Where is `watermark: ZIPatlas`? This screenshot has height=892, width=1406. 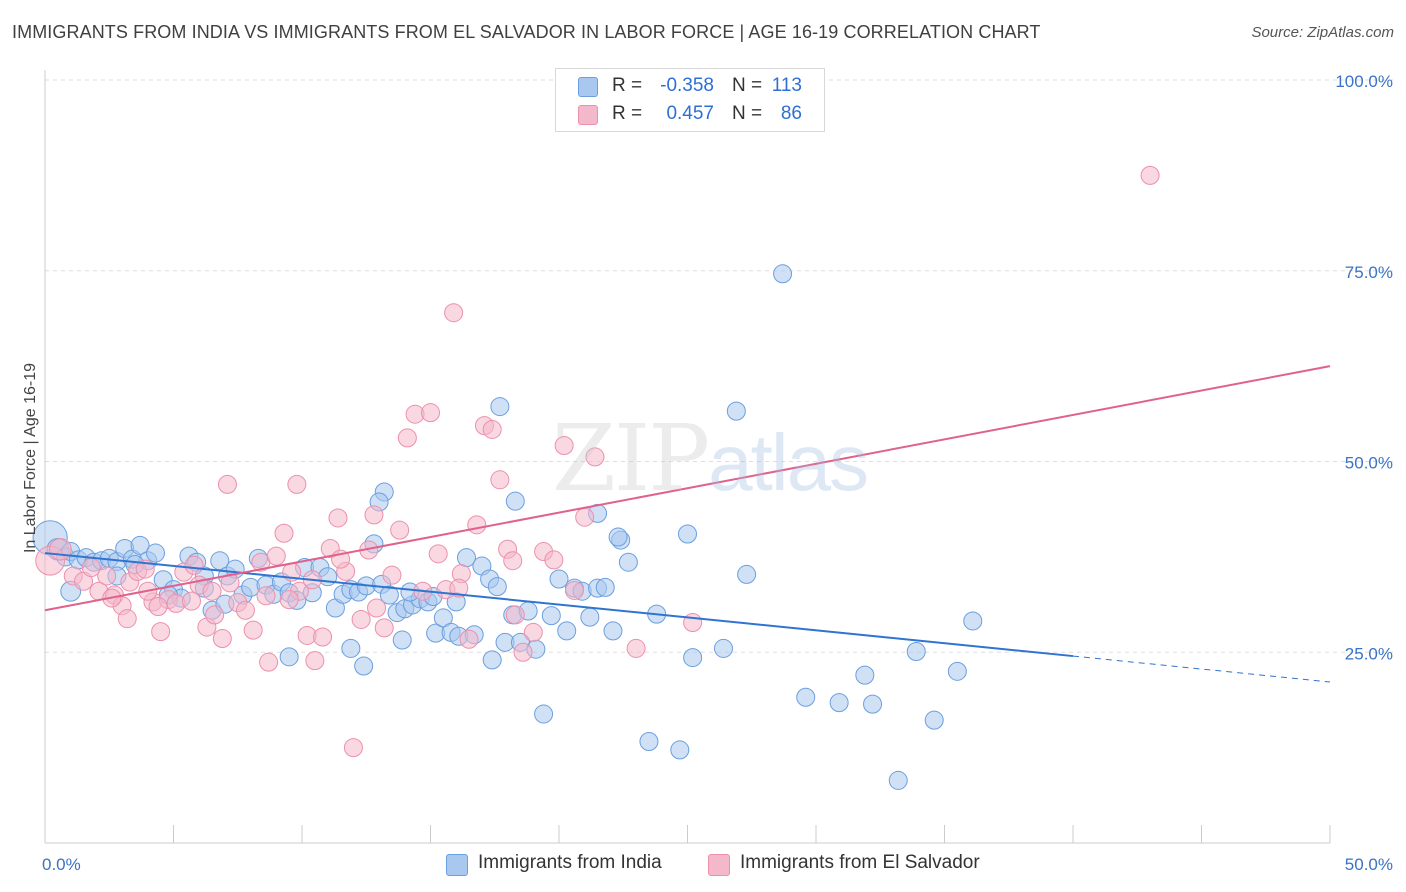
watermark: ZIPatlas is located at coordinates (710, 458).